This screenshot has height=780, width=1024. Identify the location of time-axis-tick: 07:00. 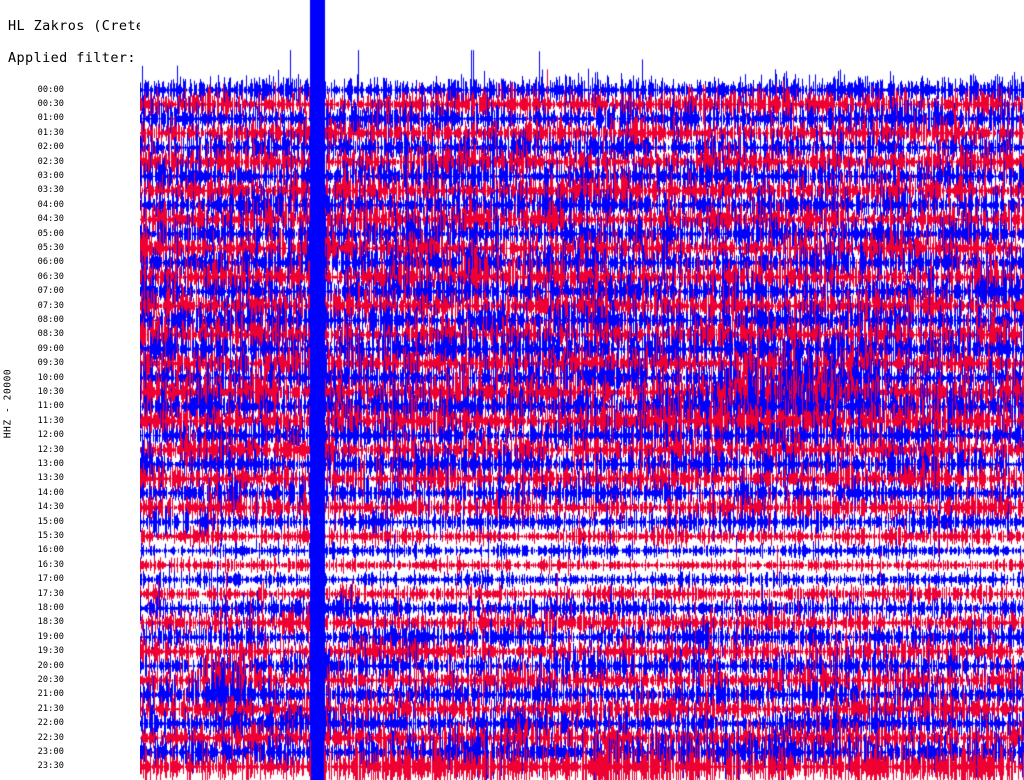
(50, 291).